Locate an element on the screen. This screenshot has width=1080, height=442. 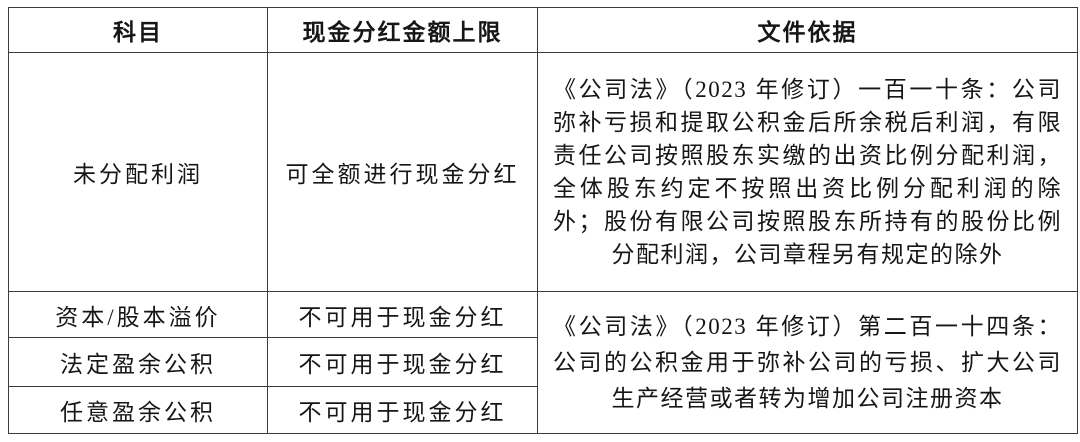
header-subject: 科目 is located at coordinates (138, 30).